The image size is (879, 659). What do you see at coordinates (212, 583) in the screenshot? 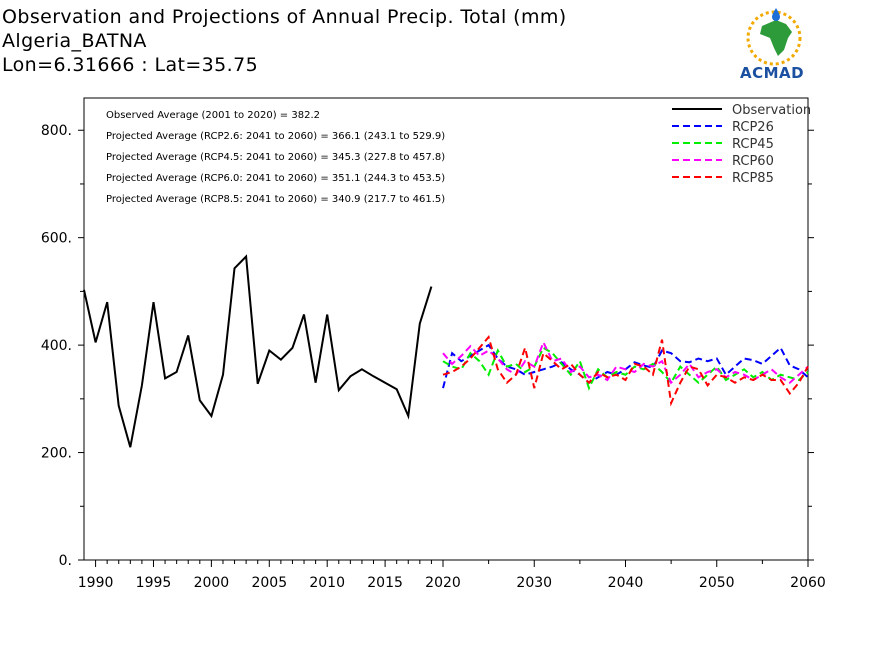
I see `x-tick-label: 2000` at bounding box center [212, 583].